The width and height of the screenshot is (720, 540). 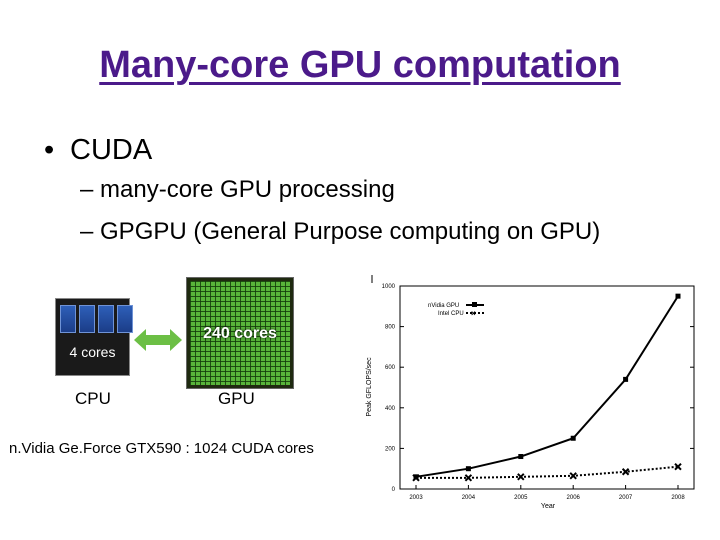 I want to click on x-tick-label: 2007, so click(x=626, y=498).